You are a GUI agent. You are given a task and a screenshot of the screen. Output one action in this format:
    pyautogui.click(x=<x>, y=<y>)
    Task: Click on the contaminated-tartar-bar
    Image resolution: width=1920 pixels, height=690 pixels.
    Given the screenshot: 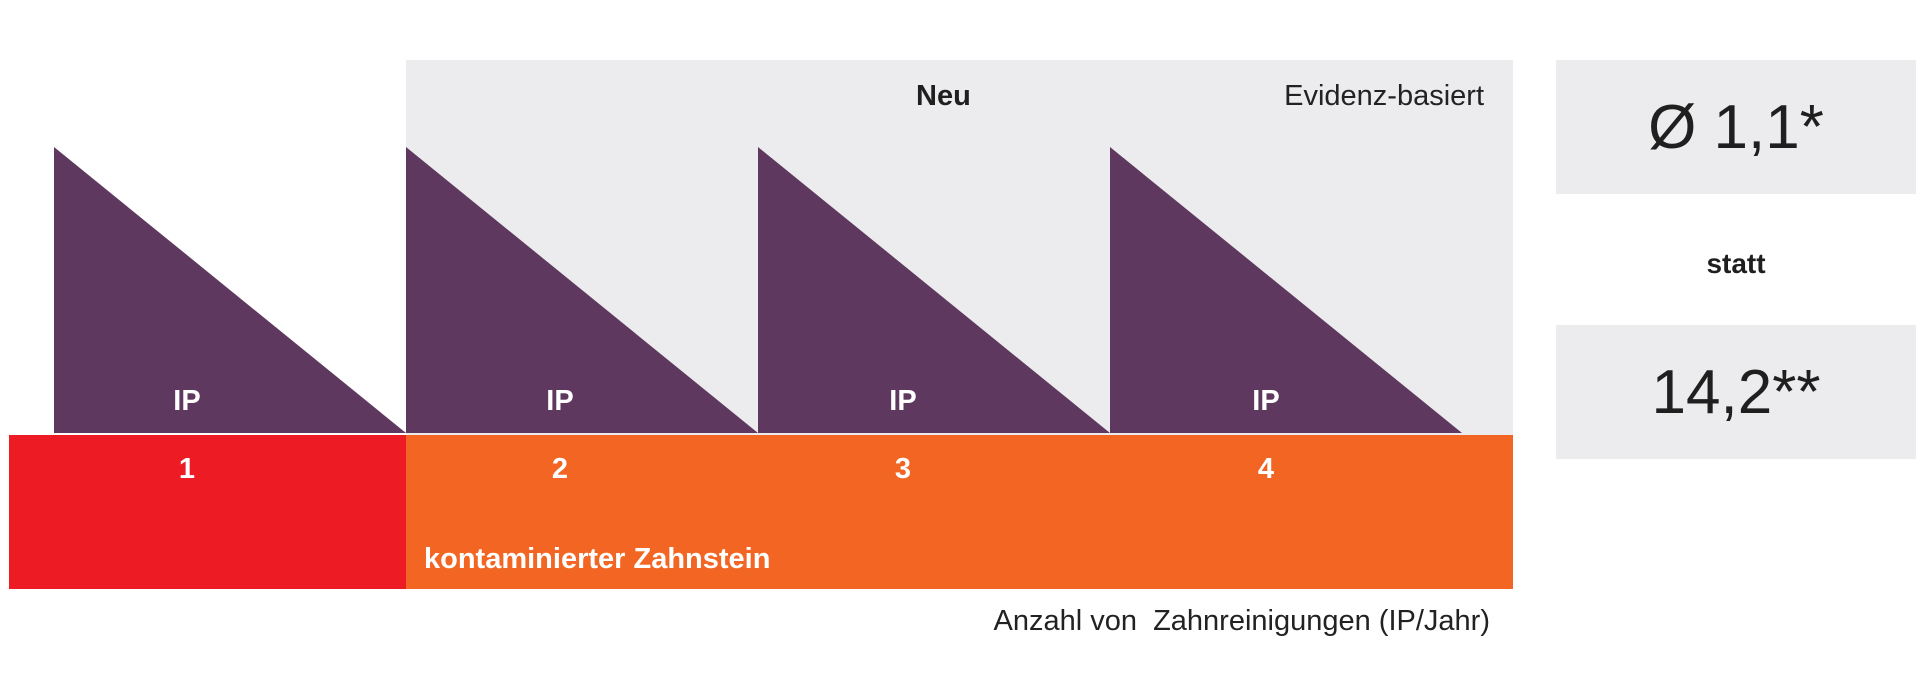 What is the action you would take?
    pyautogui.click(x=959, y=512)
    